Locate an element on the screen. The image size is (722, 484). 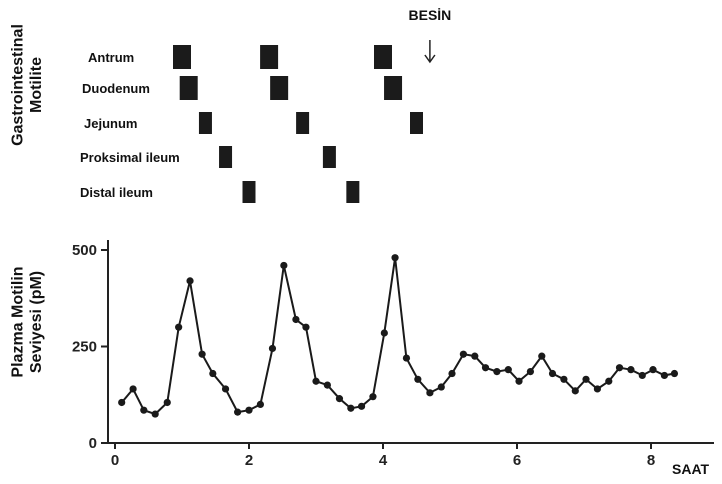
x-tick-label: 6 is located at coordinates (517, 460).